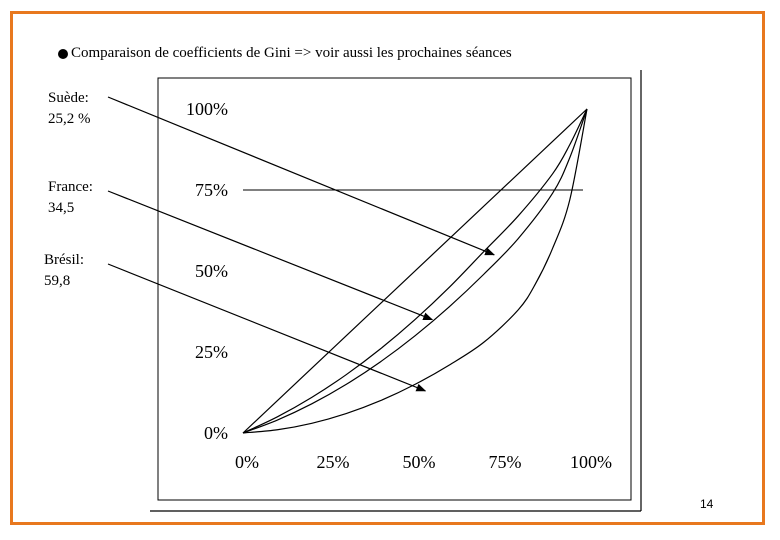  I want to click on y-tick-label: 0%, so click(216, 433).